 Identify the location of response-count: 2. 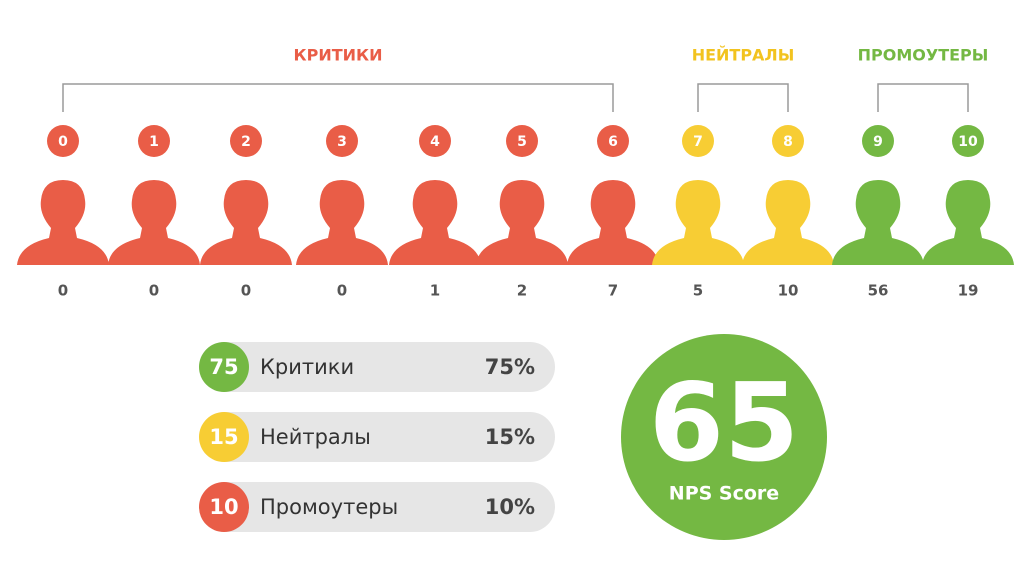
(522, 291).